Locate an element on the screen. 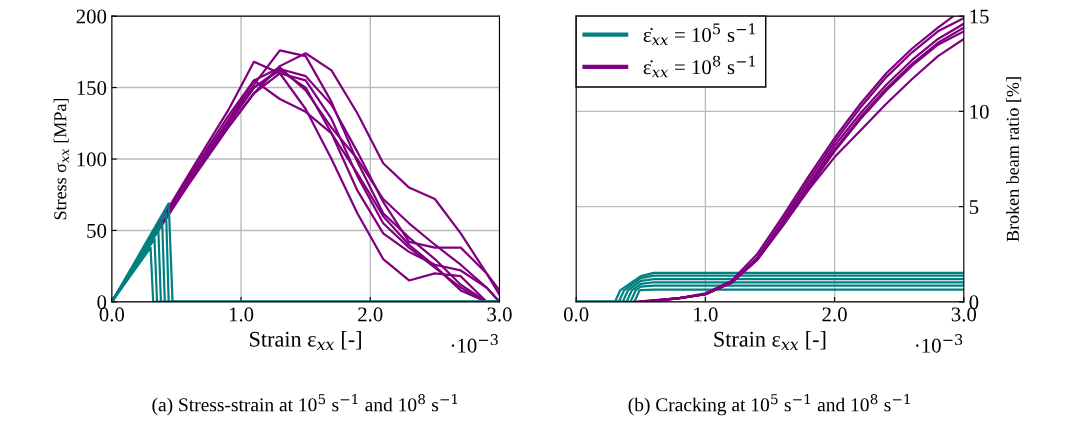 This screenshot has height=424, width=1065. y-tick-label: 150 is located at coordinates (92, 87).